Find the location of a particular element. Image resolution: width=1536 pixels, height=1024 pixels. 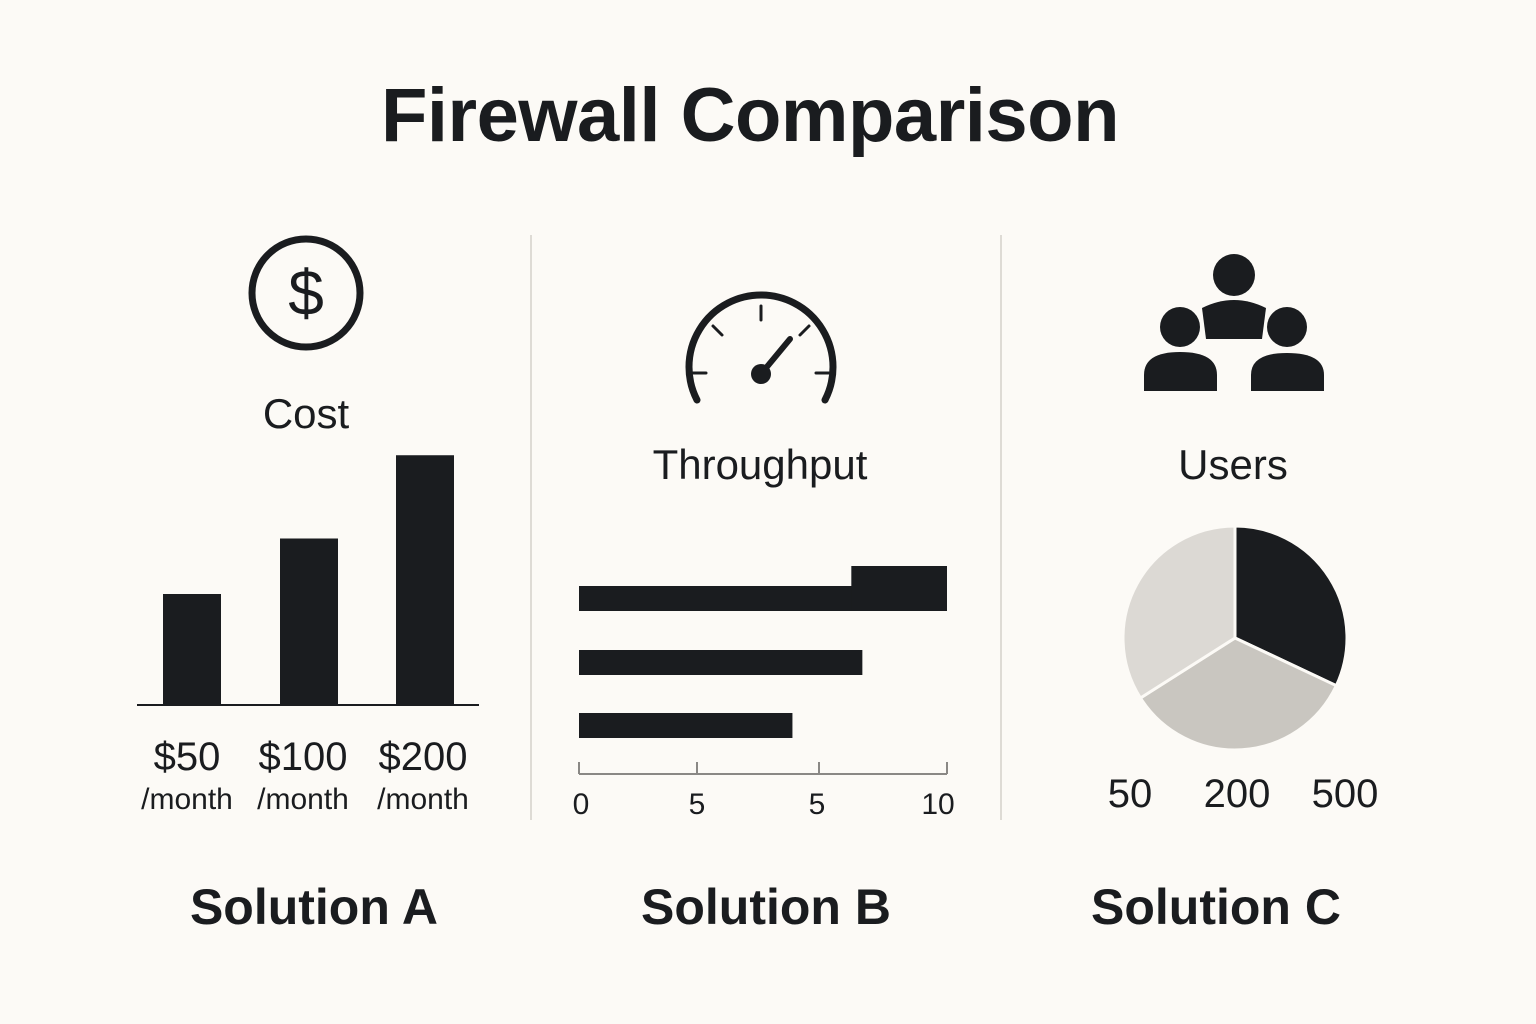

pie-label: 50 is located at coordinates (1130, 794).